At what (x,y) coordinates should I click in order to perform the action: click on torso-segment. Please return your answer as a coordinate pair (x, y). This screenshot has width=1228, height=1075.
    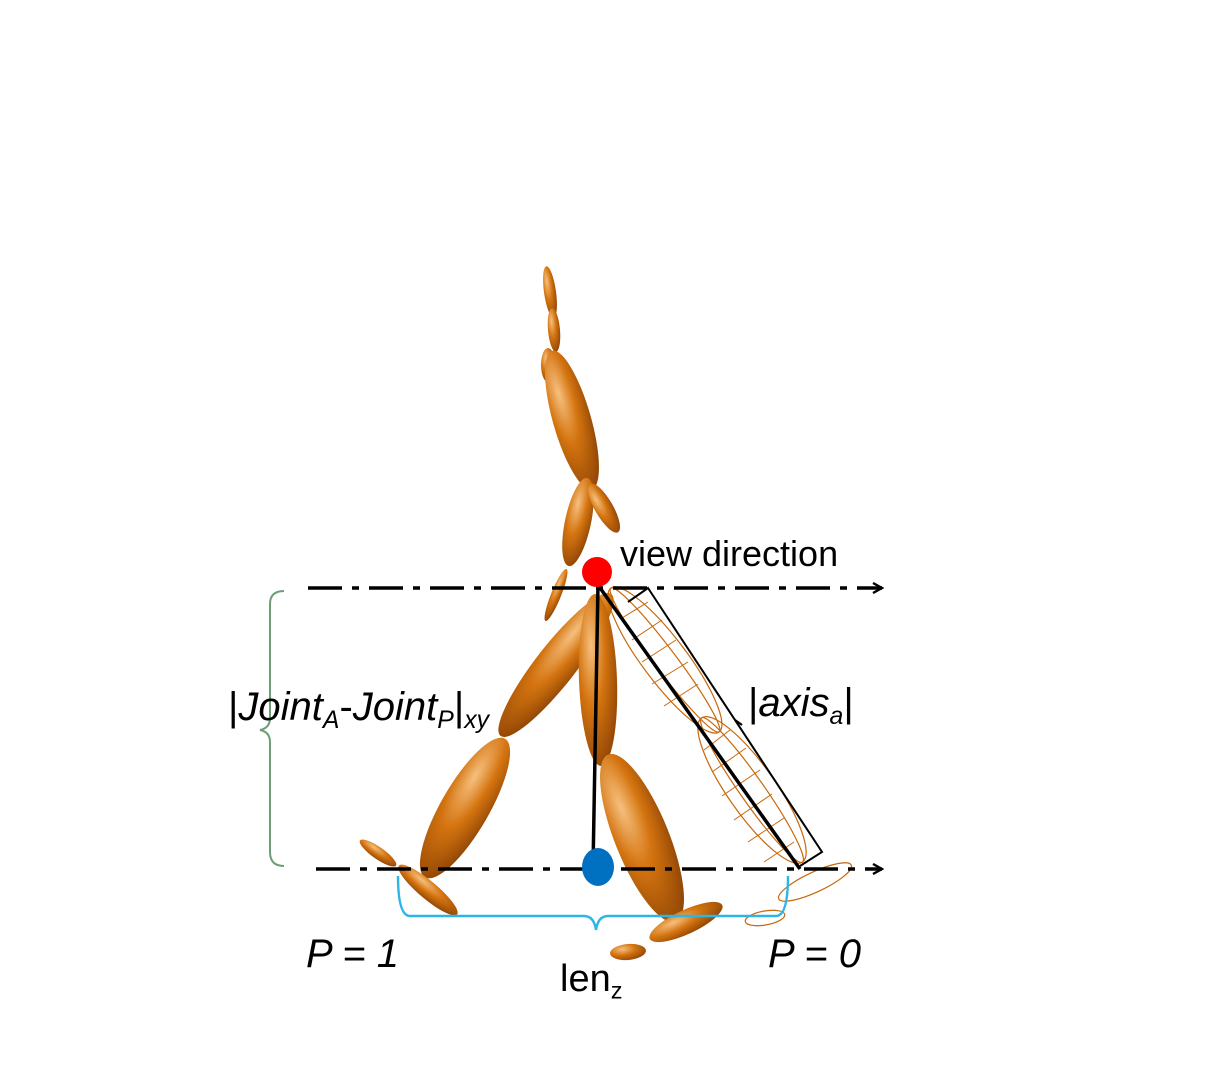
    Looking at the image, I should click on (572, 420).